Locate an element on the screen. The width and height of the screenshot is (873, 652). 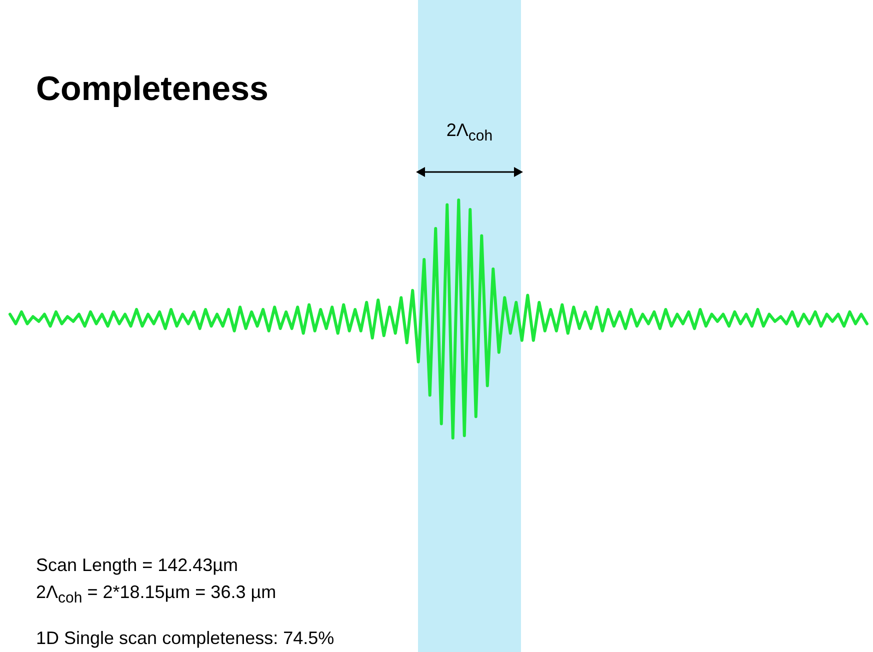
text: 1D Single scan completeness: 74.5% is located at coordinates (185, 638).